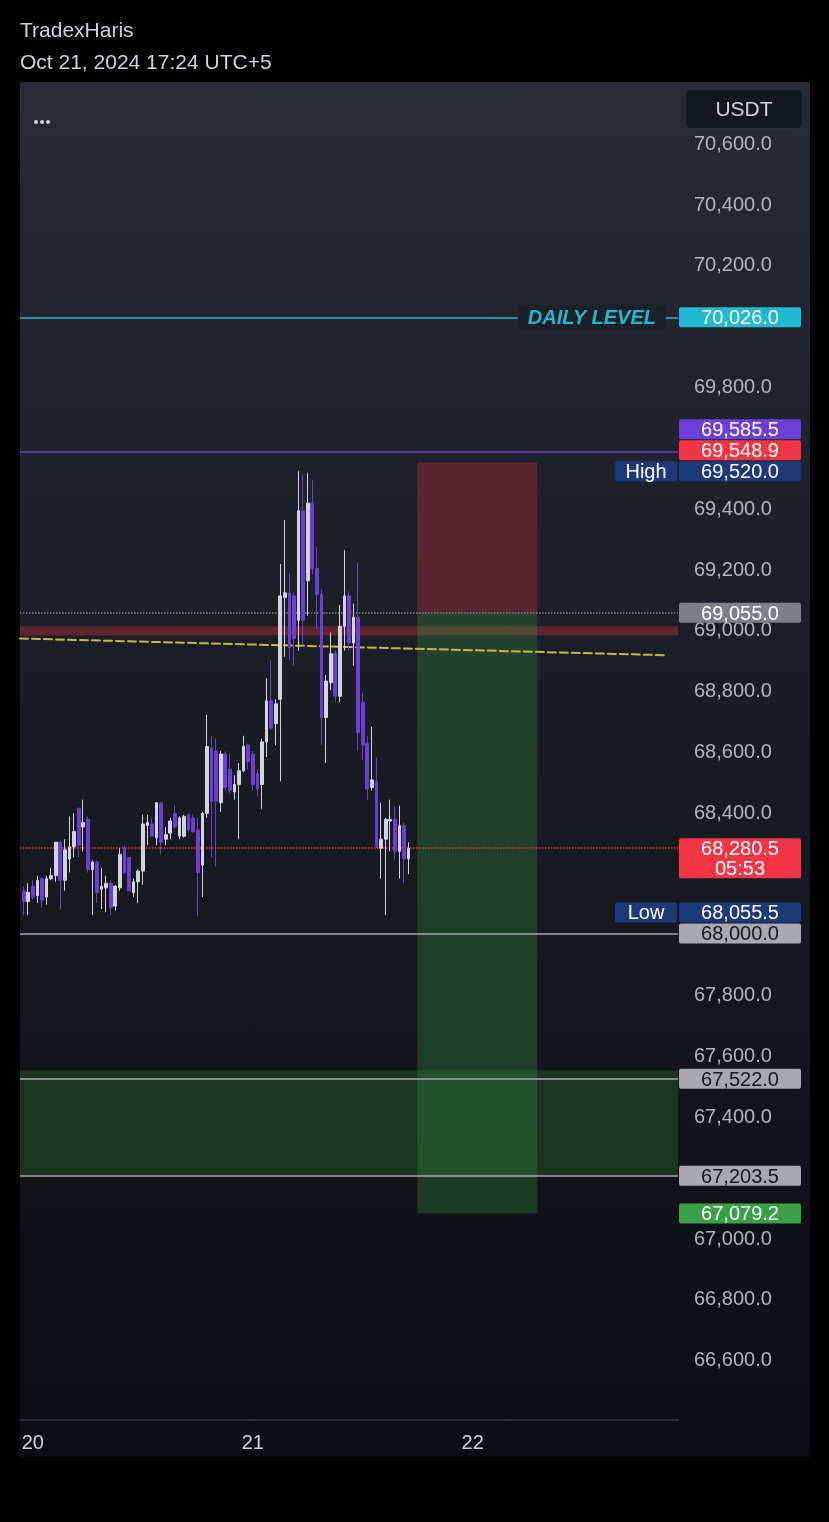 Image resolution: width=829 pixels, height=1522 pixels. I want to click on y-tick-label: 68,800.0, so click(733, 690).